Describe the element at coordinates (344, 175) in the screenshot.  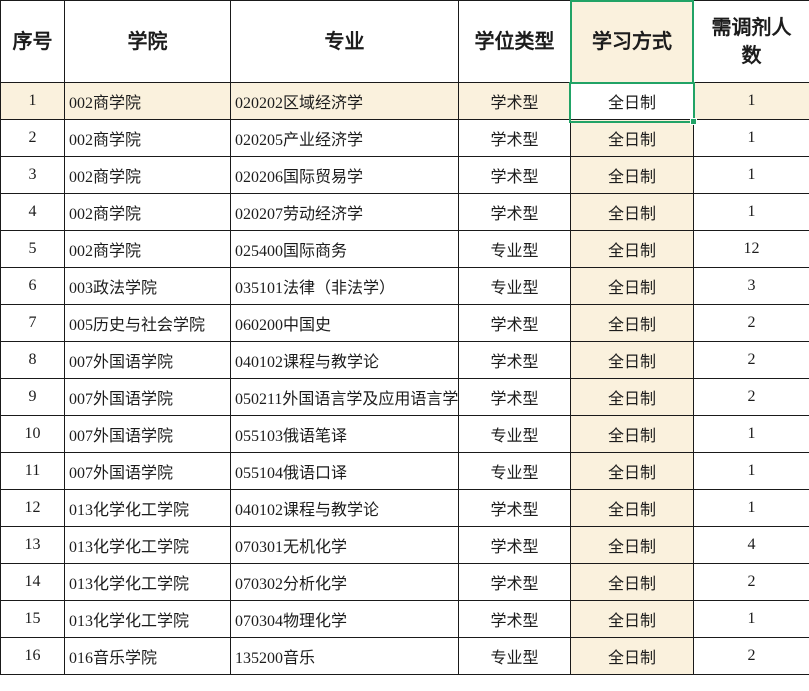
I see `cell-major: 020206国际贸易学` at that location.